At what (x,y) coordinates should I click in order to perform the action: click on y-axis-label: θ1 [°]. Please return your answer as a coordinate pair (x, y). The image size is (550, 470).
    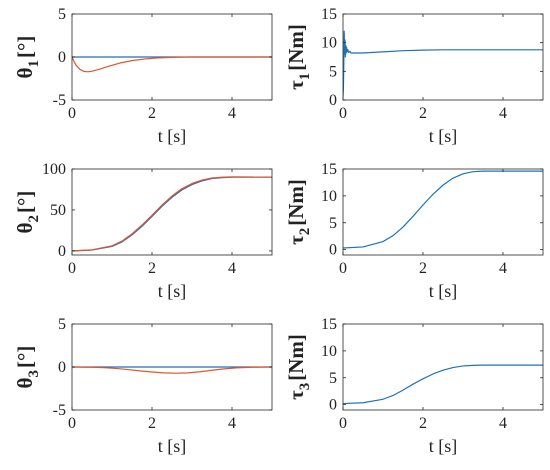
    Looking at the image, I should click on (27, 57).